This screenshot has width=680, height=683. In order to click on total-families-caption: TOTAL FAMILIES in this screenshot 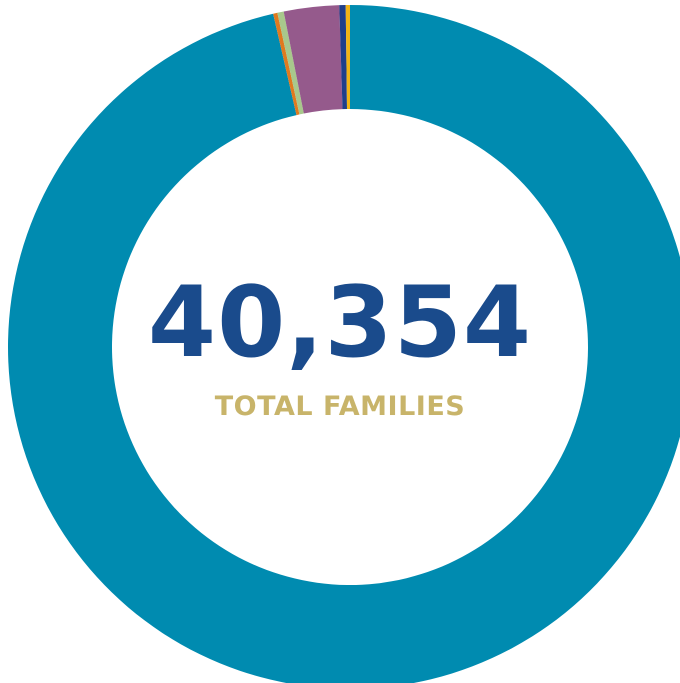, I will do `click(340, 406)`.